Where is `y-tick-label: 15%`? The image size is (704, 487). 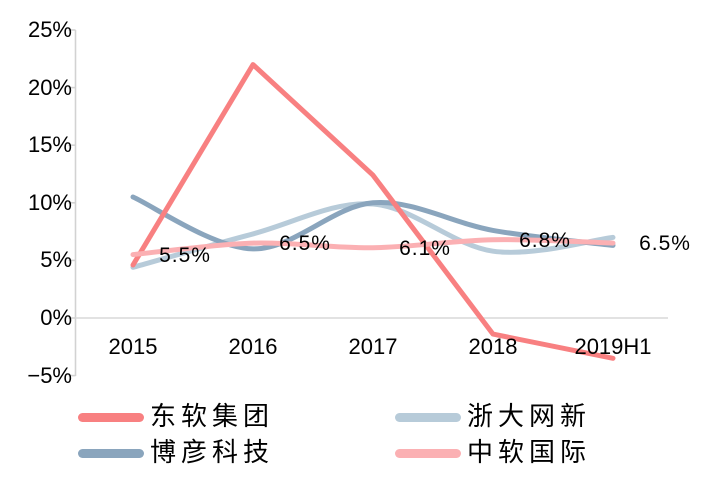
y-tick-label: 15% is located at coordinates (49, 145).